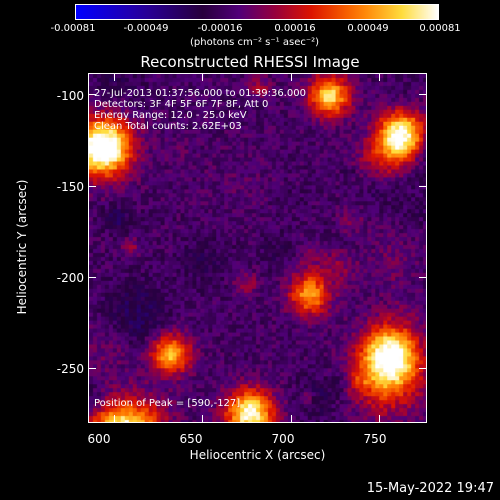  What do you see at coordinates (114, 77) in the screenshot?
I see `x-tick-mark-0-top` at bounding box center [114, 77].